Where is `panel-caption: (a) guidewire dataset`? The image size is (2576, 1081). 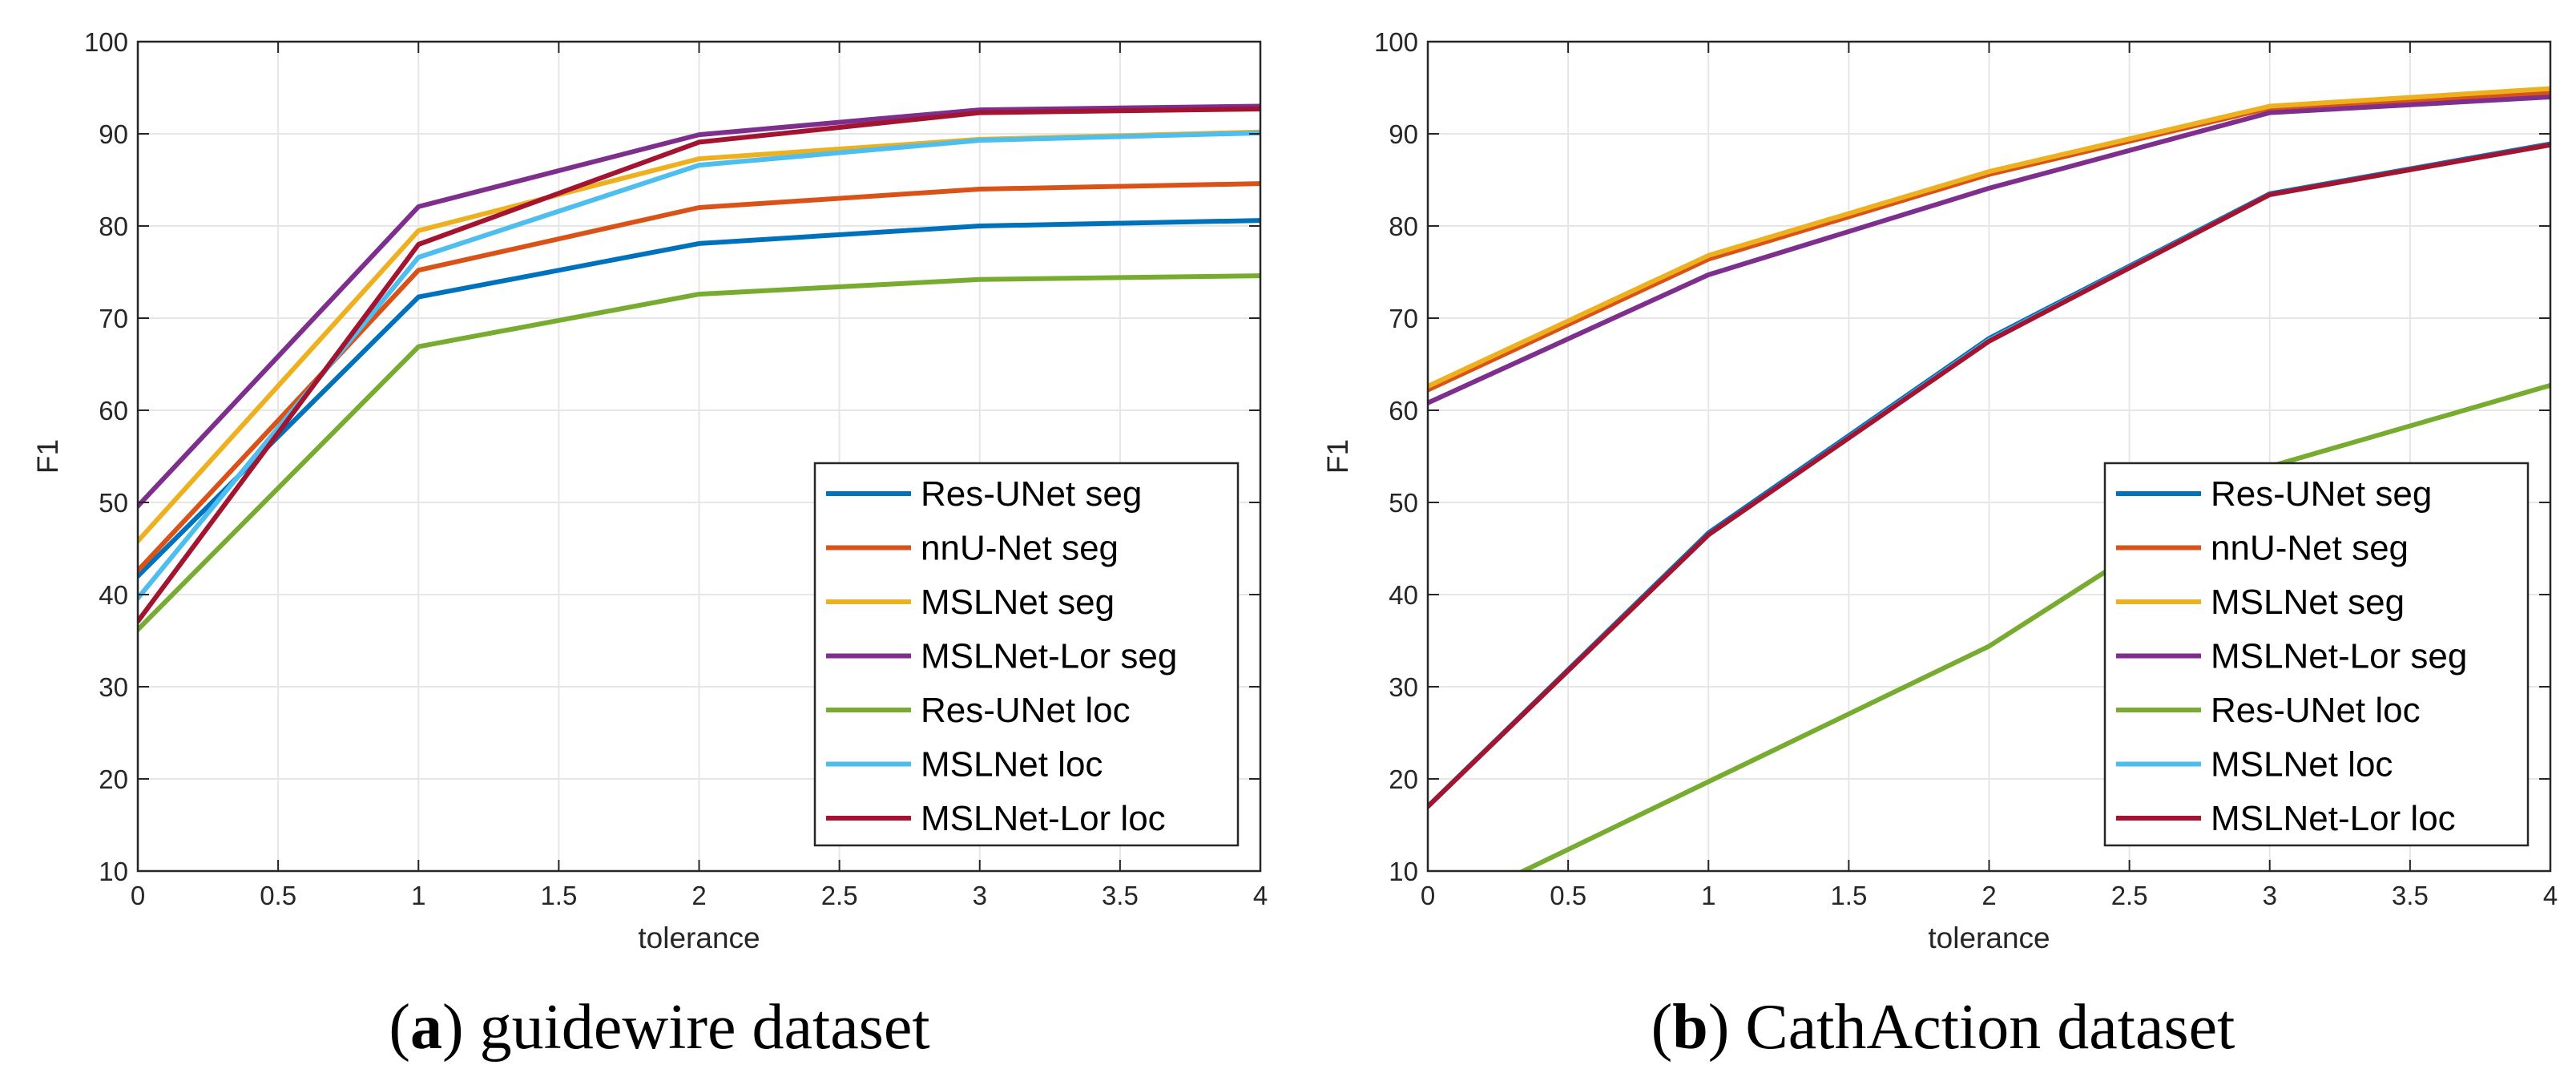
panel-caption: (a) guidewire dataset is located at coordinates (659, 1027).